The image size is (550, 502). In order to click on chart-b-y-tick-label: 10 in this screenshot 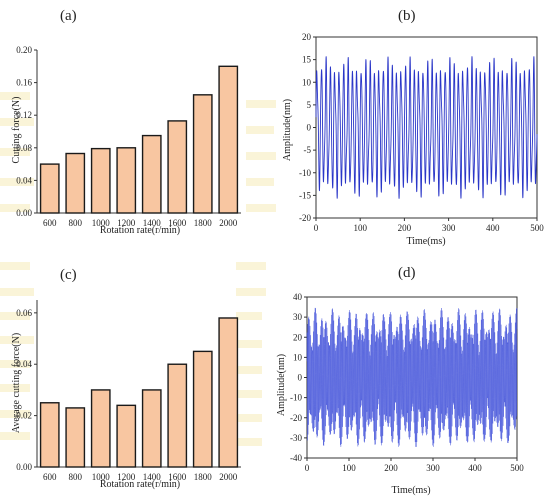, I will do `click(307, 82)`.